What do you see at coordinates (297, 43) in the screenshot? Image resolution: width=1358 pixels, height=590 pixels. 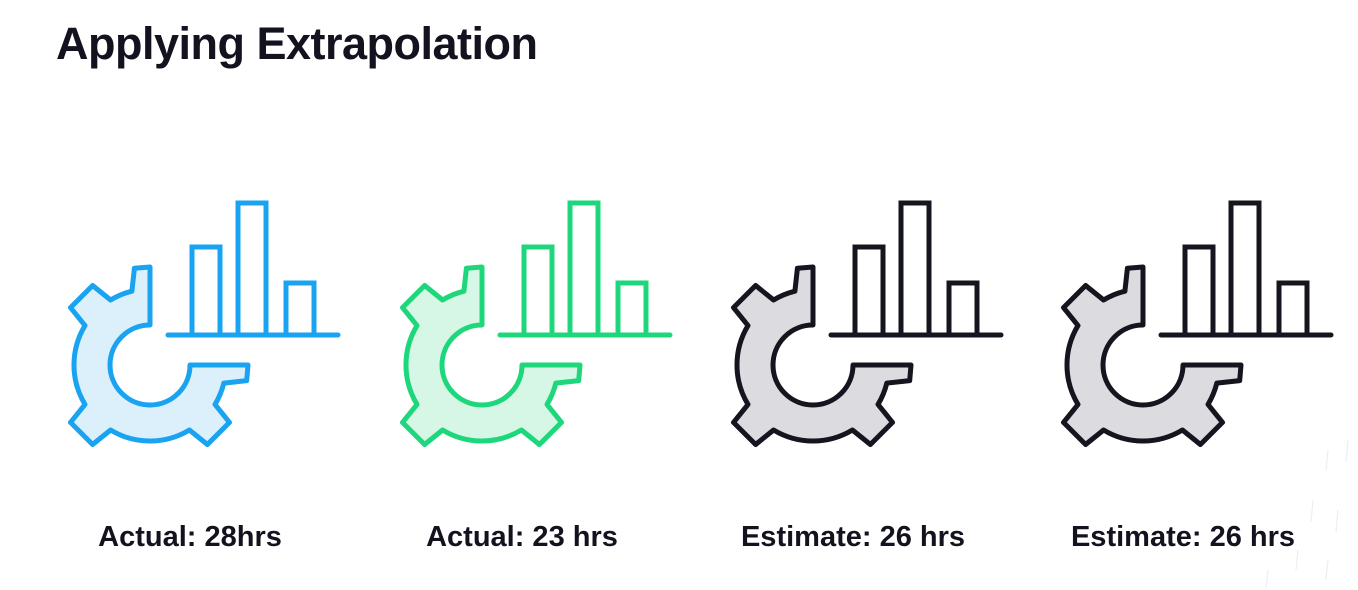 I see `page-title: Applying Extrapolation` at bounding box center [297, 43].